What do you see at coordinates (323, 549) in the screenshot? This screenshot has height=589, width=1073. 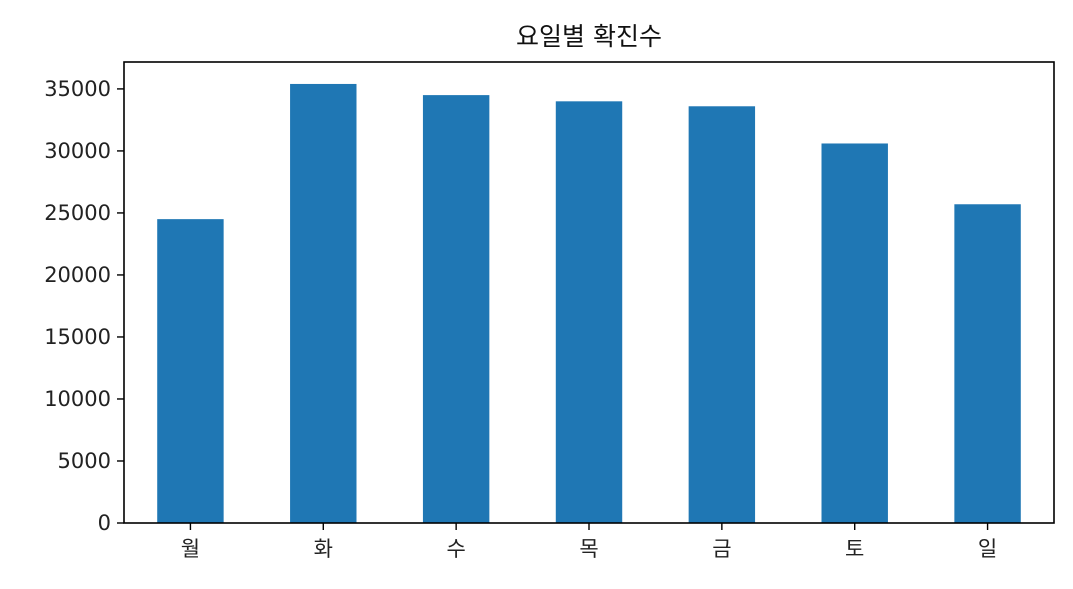 I see `x-tick-label-2: 화` at bounding box center [323, 549].